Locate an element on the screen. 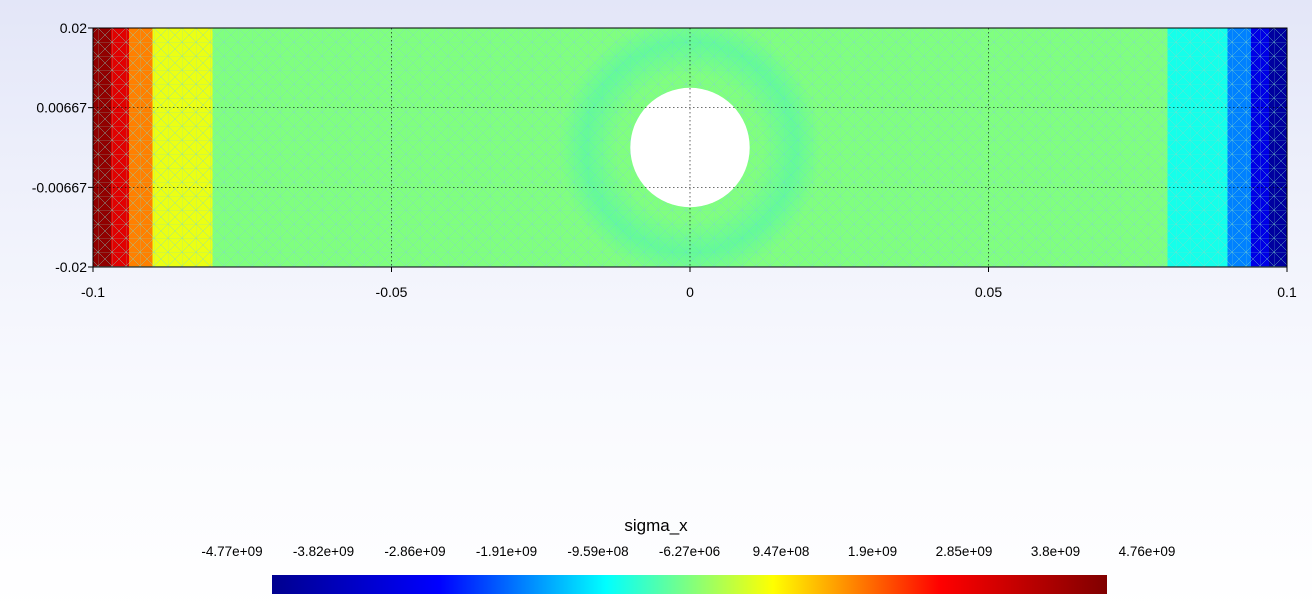 Image resolution: width=1312 pixels, height=611 pixels. colorbar-tick-label: 4.76e+09 is located at coordinates (1147, 551).